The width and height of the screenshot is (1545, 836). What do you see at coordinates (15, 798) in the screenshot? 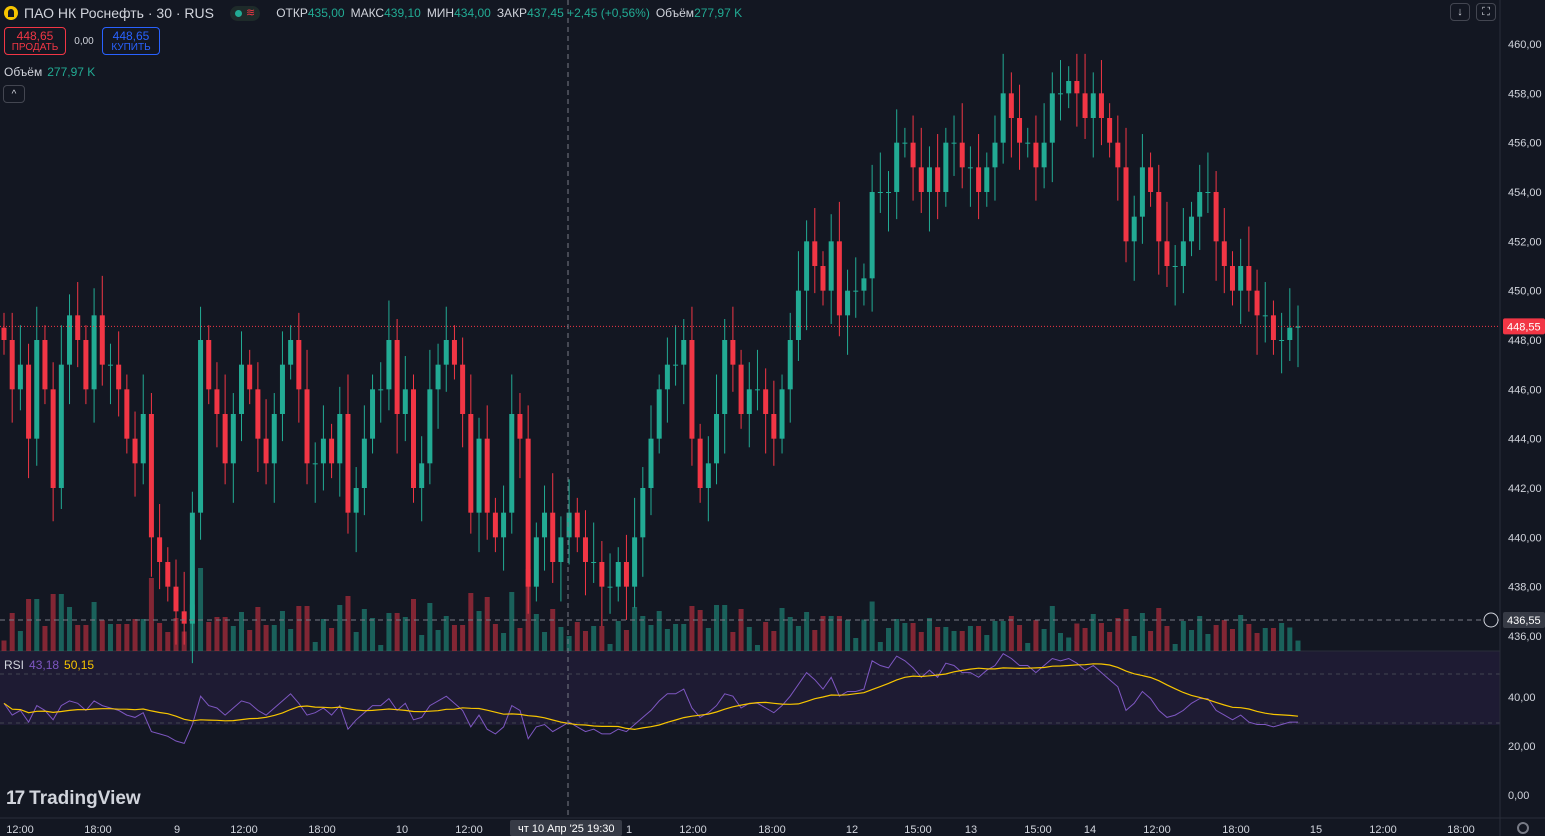
I see `tradingview-mark-icon: 17` at bounding box center [15, 798].